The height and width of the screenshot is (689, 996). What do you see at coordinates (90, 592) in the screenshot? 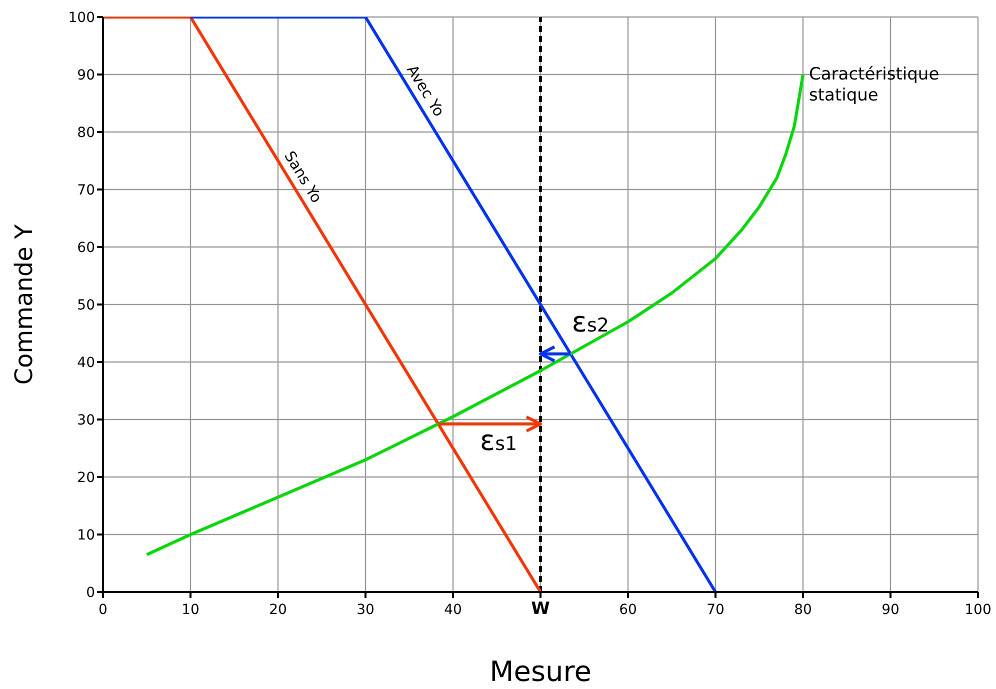
I see `y-tick-label: 0` at bounding box center [90, 592].